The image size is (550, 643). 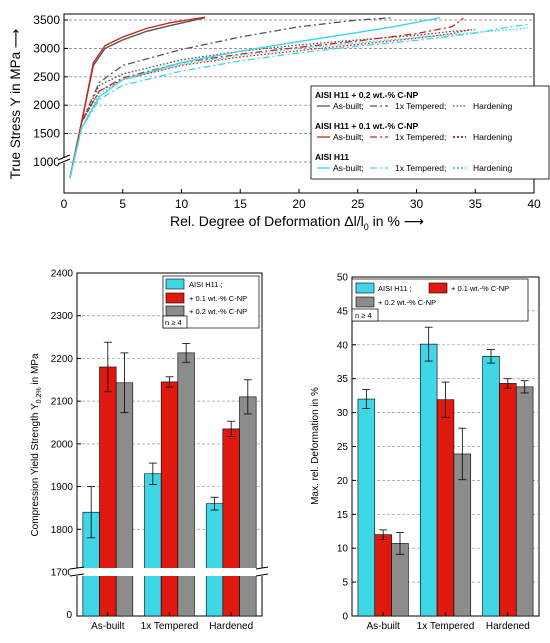 What do you see at coordinates (343, 345) in the screenshot?
I see `y-tick-label: 40` at bounding box center [343, 345].